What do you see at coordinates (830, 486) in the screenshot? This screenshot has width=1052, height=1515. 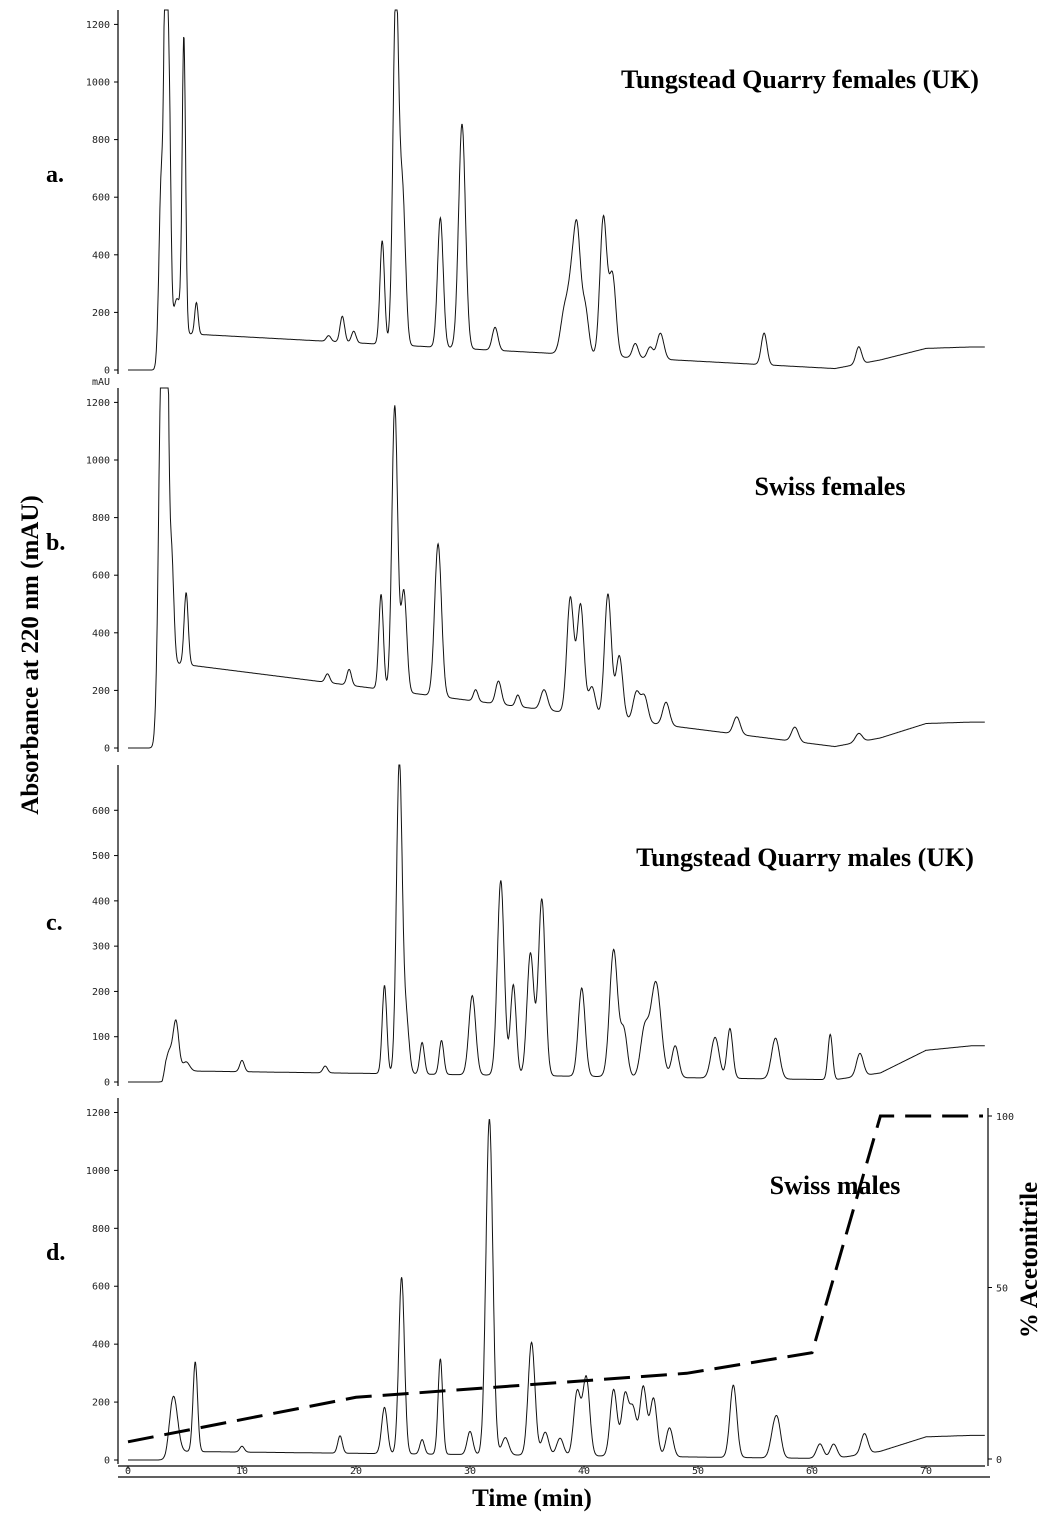 I see `panel-title: Swiss females` at bounding box center [830, 486].